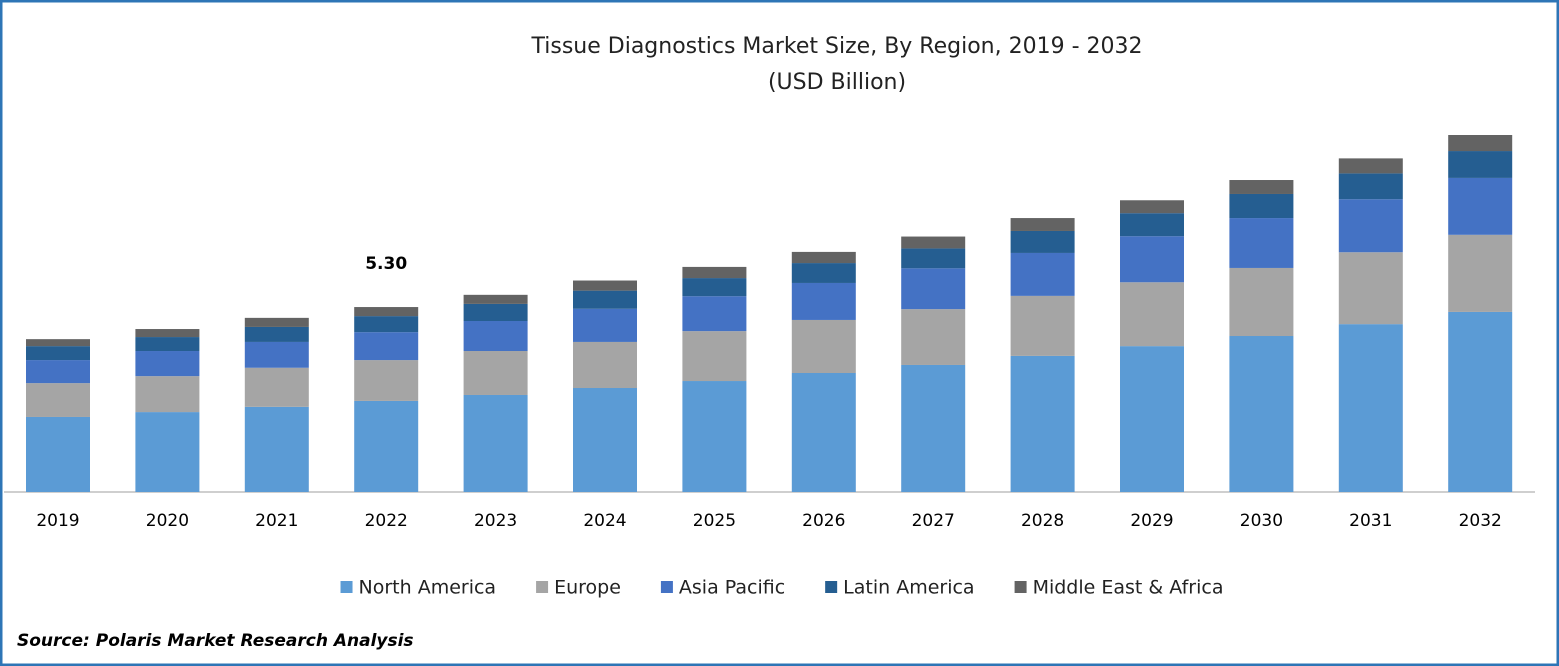  Describe the element at coordinates (604, 521) in the screenshot. I see `x-tick-label: 2024` at that location.